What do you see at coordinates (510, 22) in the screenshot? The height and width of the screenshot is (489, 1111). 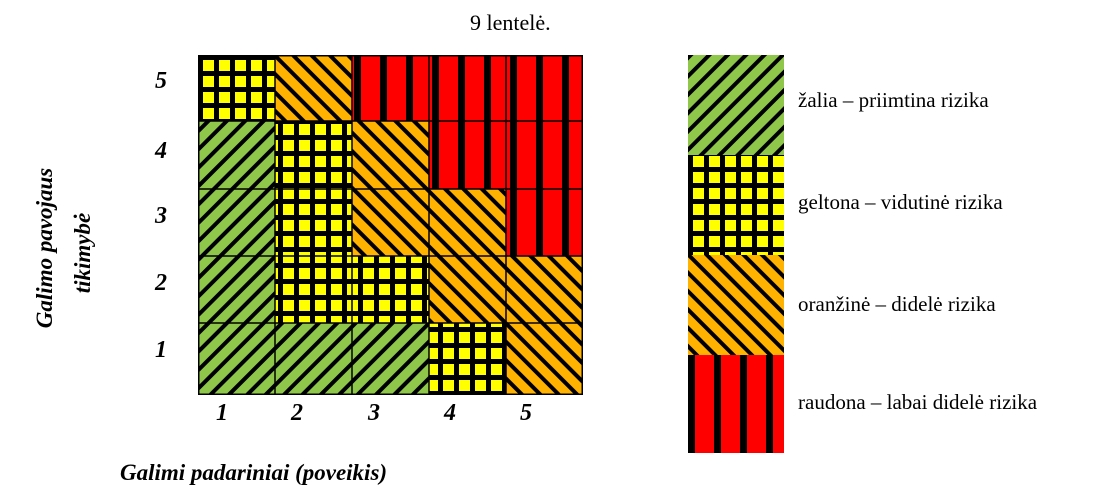 I see `table-caption: 9 lentelė.` at bounding box center [510, 22].